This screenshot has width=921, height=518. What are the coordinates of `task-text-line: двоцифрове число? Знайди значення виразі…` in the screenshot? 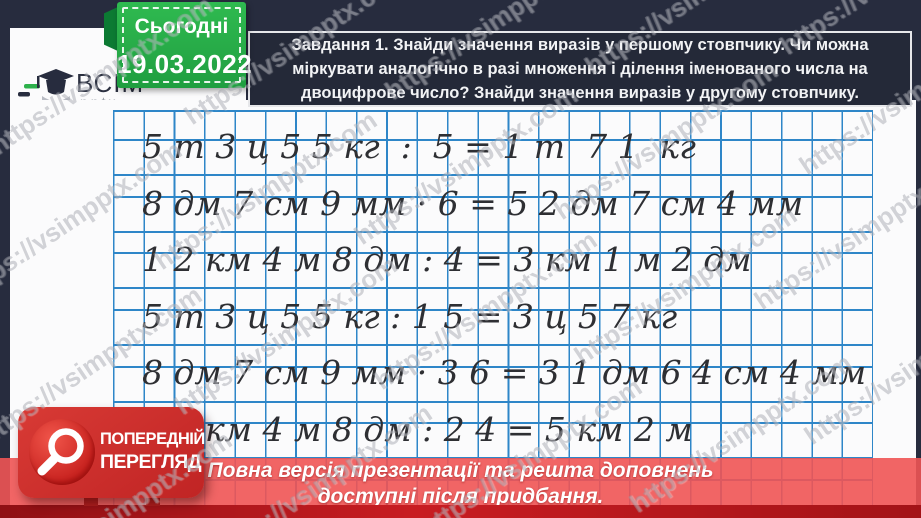 It's located at (580, 93).